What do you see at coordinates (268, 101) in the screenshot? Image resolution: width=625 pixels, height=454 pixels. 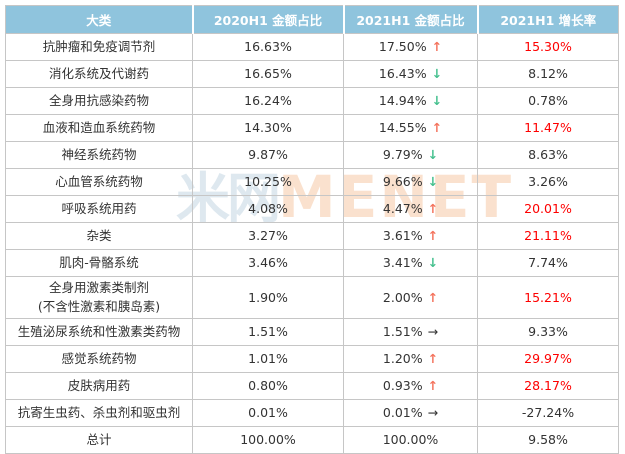 I see `share-2020h1-cell: 16.24%` at bounding box center [268, 101].